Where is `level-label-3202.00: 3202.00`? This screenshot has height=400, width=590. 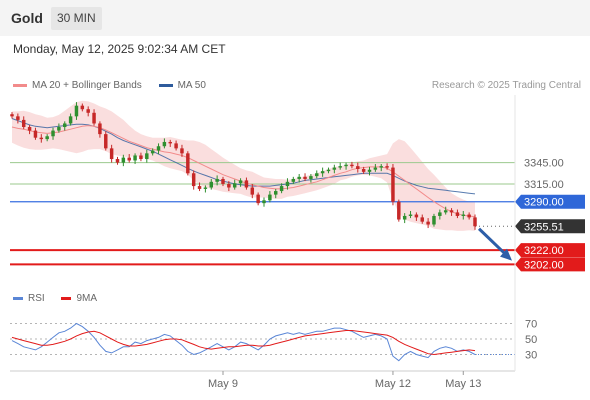
level-label-3202.00: 3202.00 is located at coordinates (544, 265).